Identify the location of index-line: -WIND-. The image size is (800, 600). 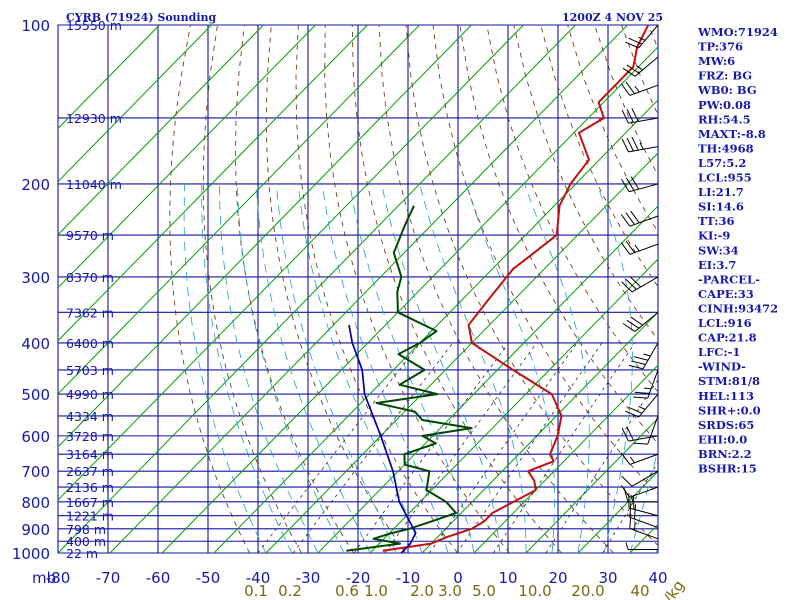
(722, 367).